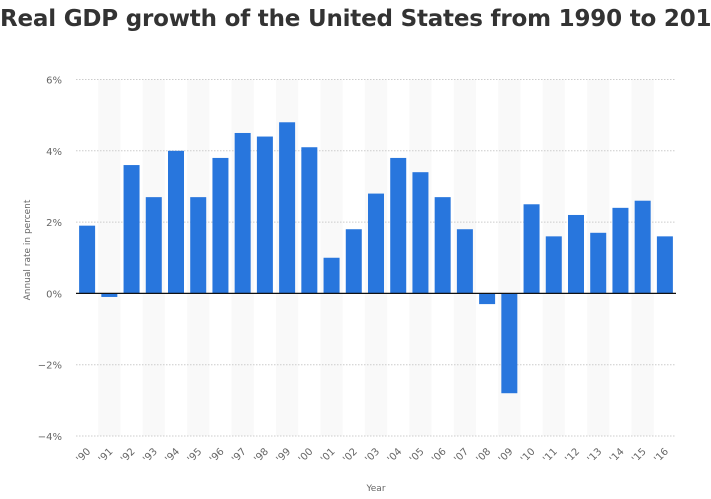 This screenshot has width=711, height=499. I want to click on y-tick-label: 6%, so click(54, 81).